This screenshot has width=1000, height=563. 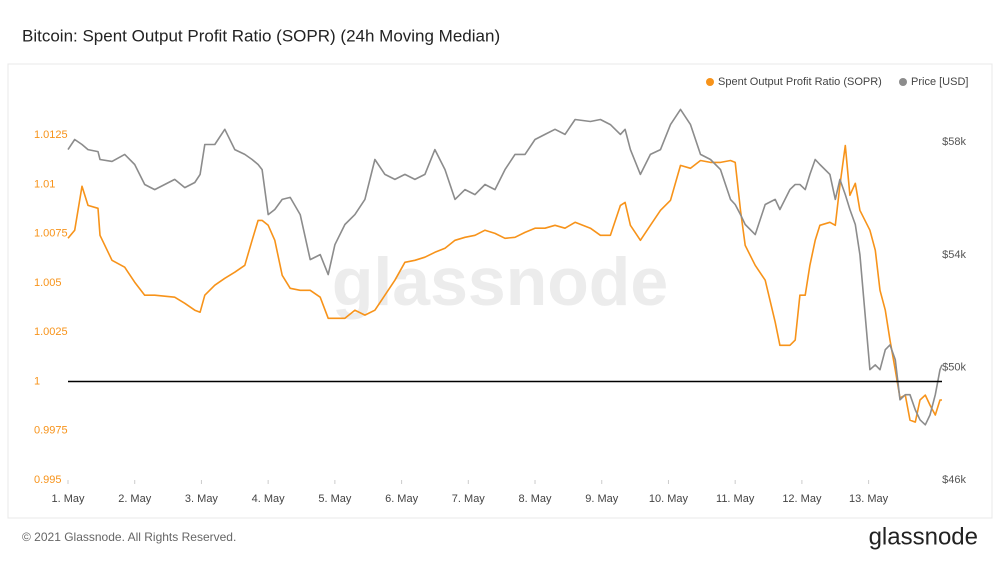 I want to click on x-tick-label: 9. May, so click(x=602, y=499).